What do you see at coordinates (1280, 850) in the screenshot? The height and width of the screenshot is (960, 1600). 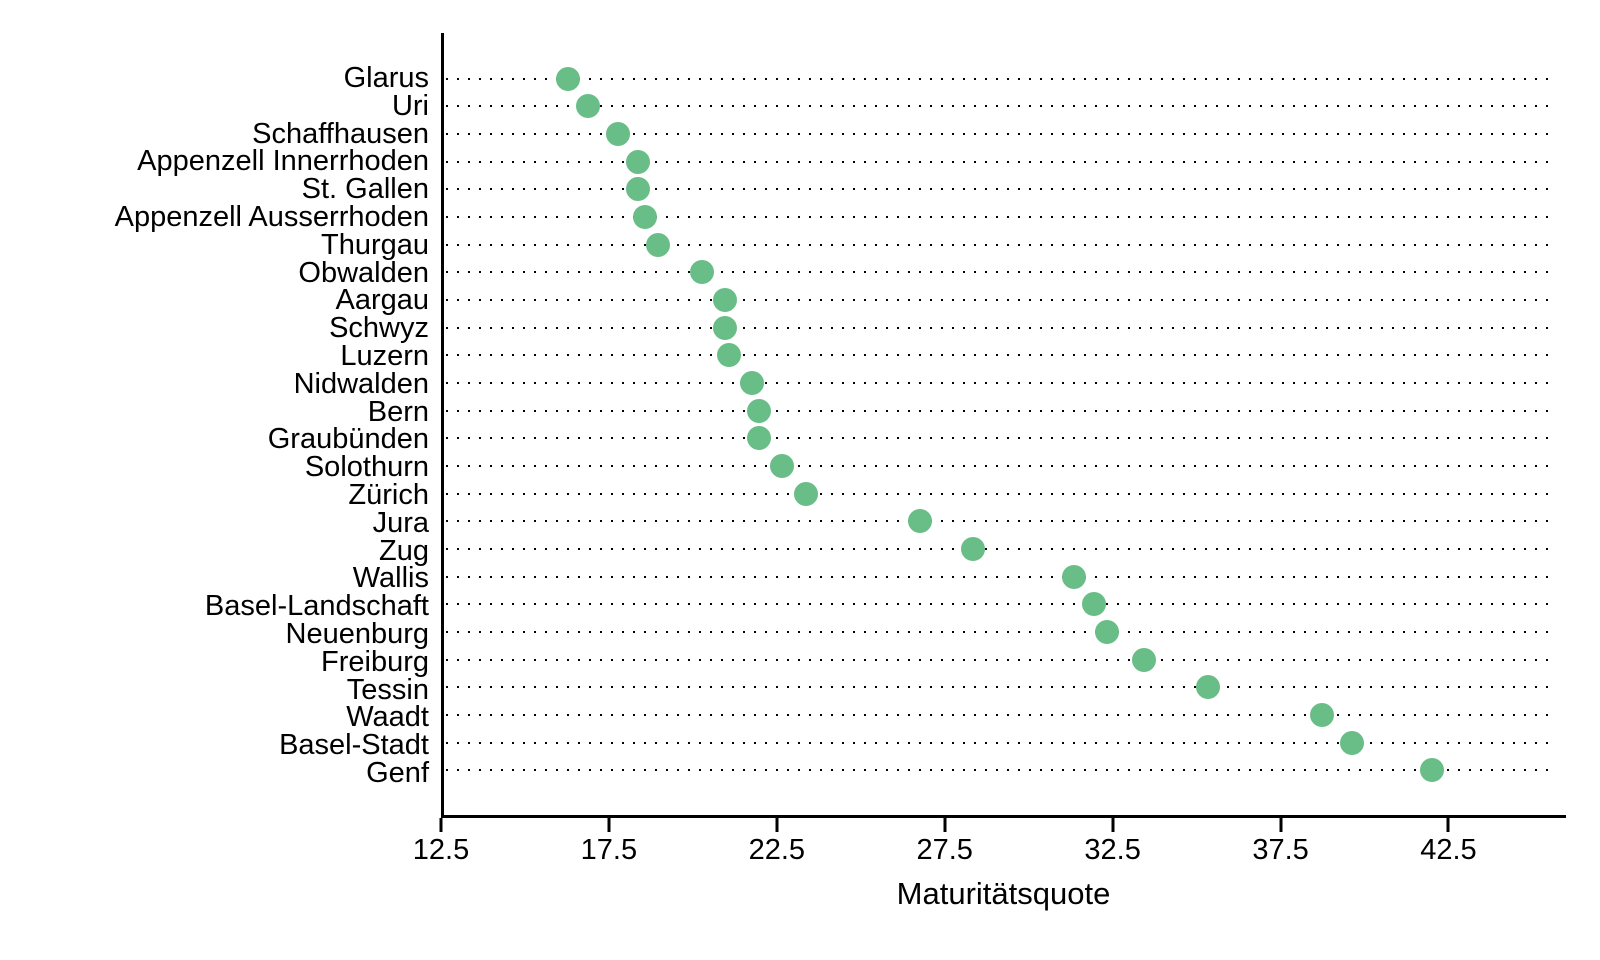 I see `tick-label: 37.5` at bounding box center [1280, 850].